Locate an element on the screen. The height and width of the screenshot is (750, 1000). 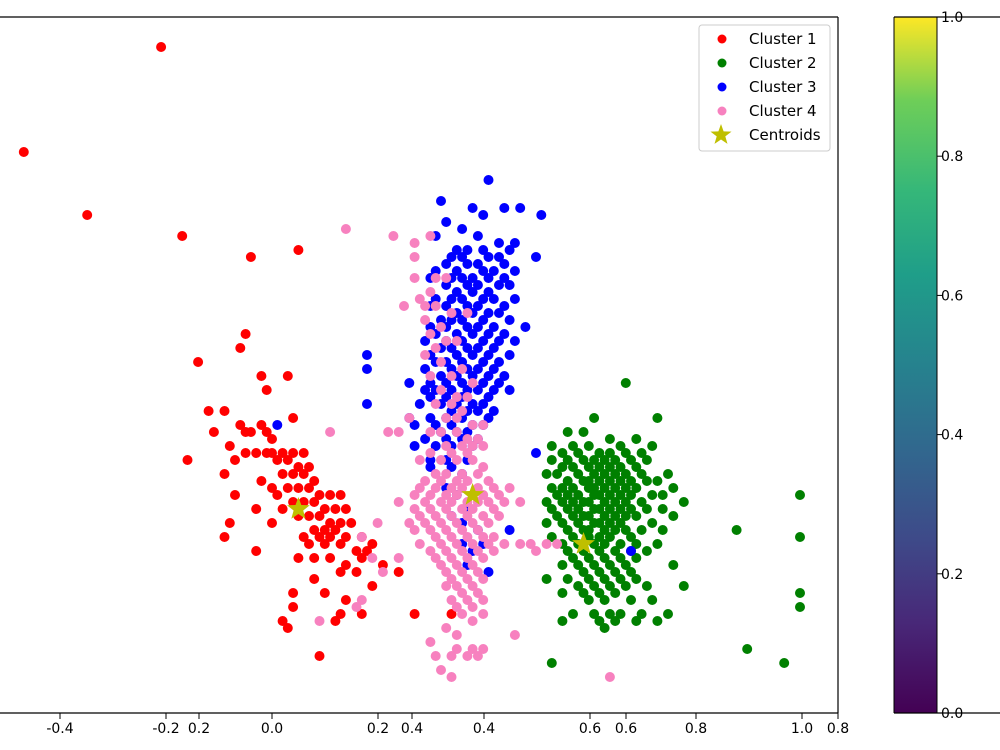
legend-label: Cluster 3 is located at coordinates (783, 87).